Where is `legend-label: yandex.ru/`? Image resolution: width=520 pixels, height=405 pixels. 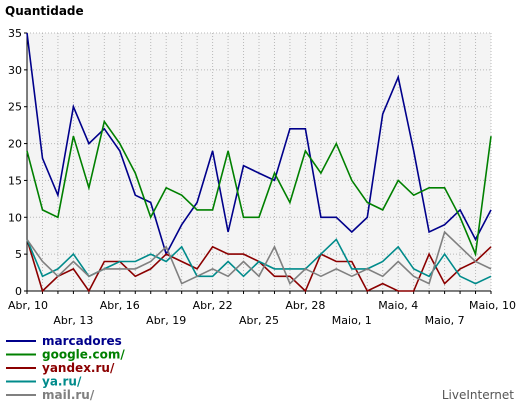 legend-label: yandex.ru/ is located at coordinates (78, 368).